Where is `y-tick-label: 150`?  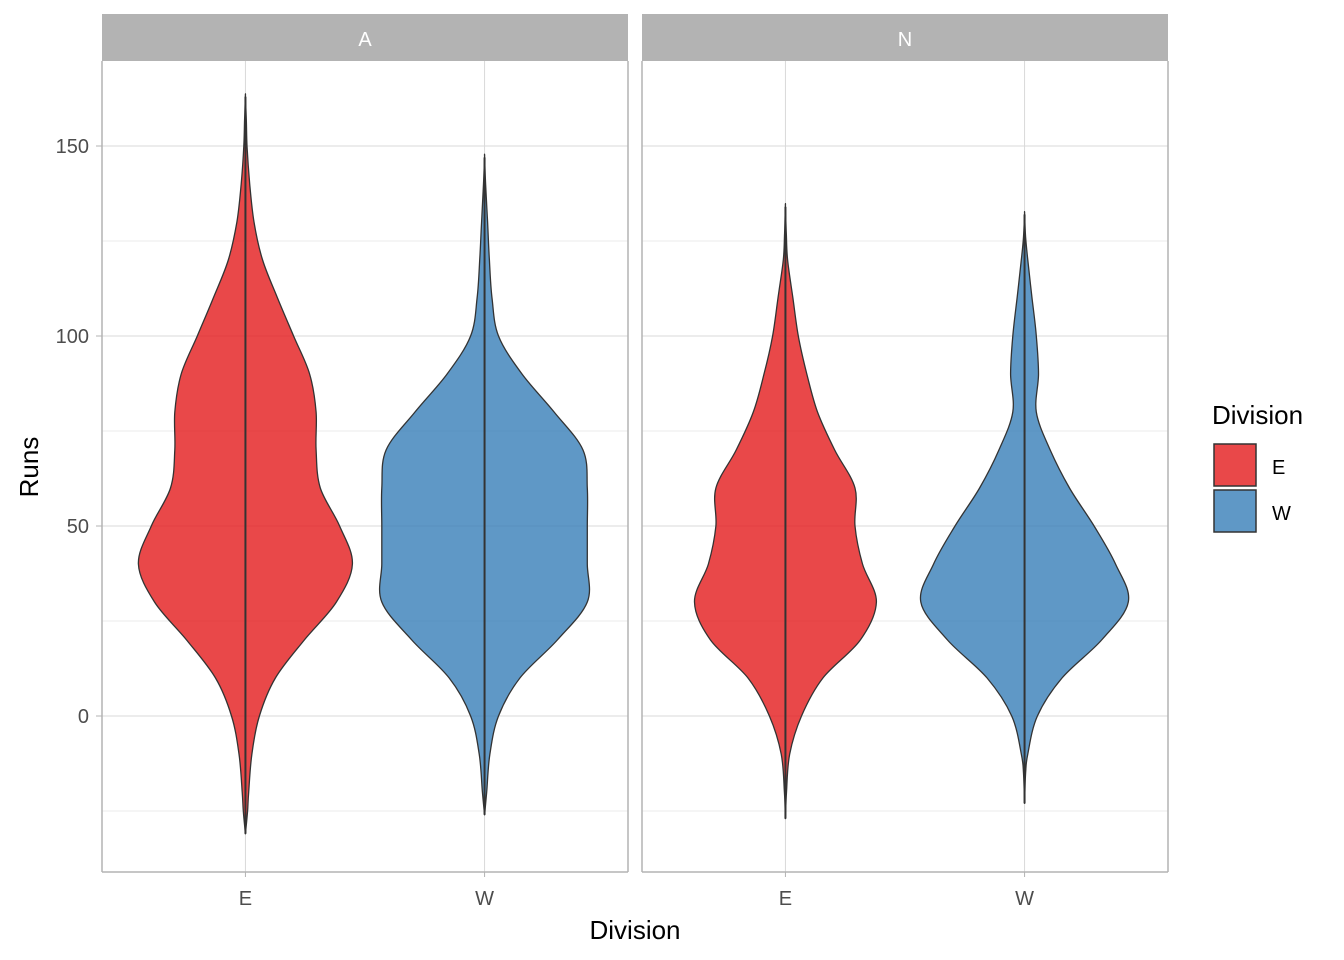
y-tick-label: 150 is located at coordinates (72, 147).